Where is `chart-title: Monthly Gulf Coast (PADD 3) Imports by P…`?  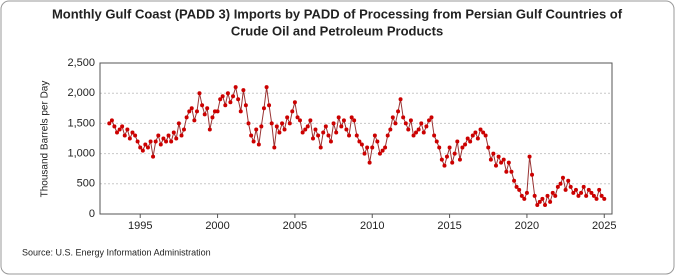 chart-title: Monthly Gulf Coast (PADD 3) Imports by P… is located at coordinates (337, 13).